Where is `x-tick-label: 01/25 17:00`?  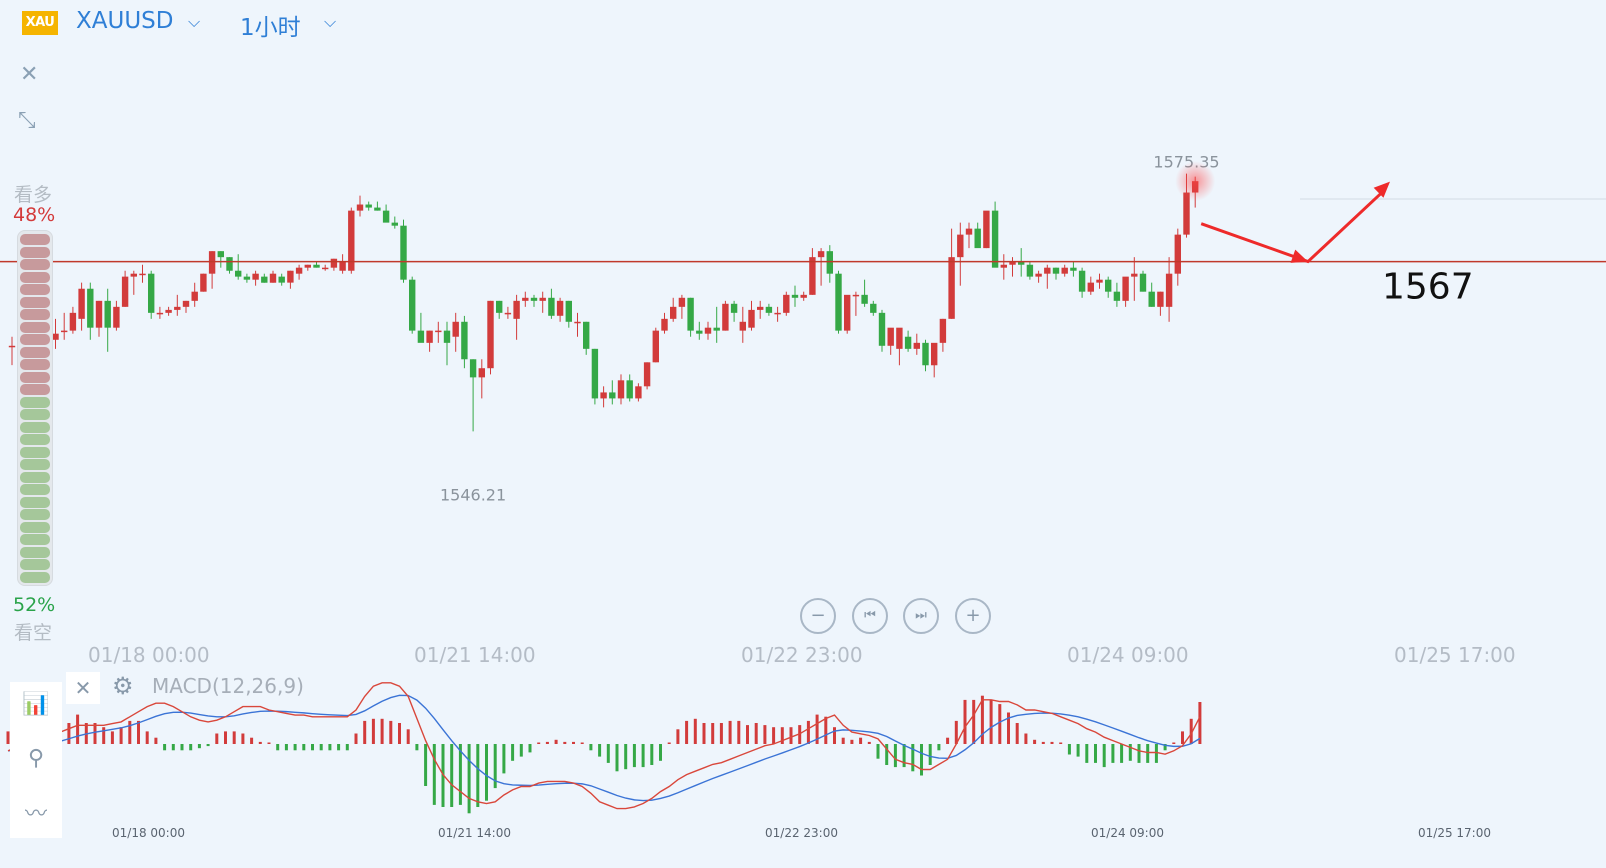
x-tick-label: 01/25 17:00 is located at coordinates (1455, 655).